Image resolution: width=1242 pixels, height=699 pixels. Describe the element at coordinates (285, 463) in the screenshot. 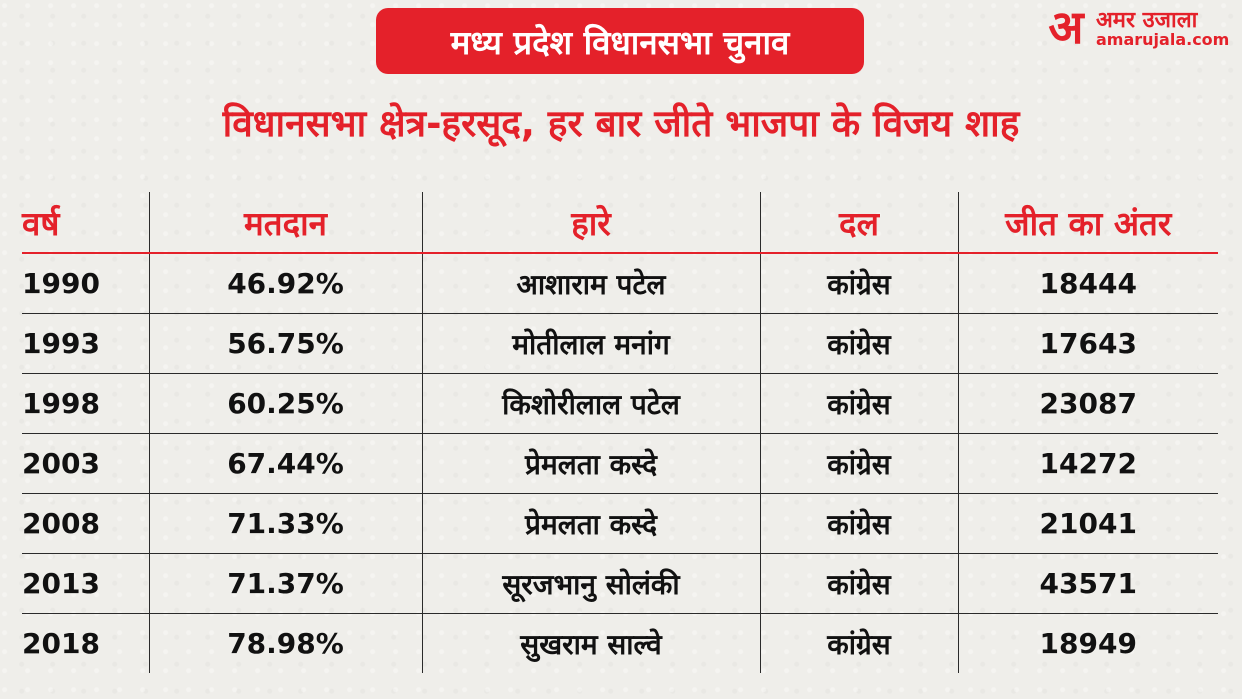

I see `cell-turnout: 67.44%` at that location.